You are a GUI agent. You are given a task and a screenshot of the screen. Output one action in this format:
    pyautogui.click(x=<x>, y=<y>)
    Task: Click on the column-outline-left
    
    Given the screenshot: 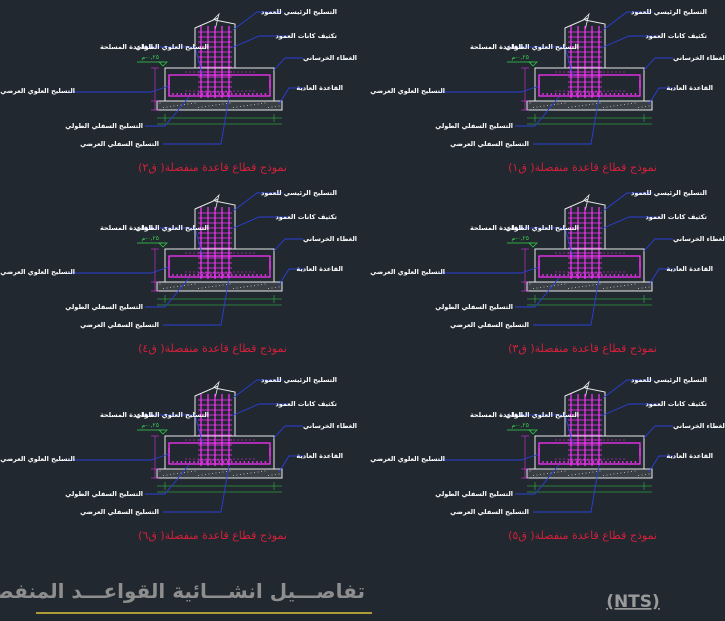 What is the action you would take?
    pyautogui.click(x=206, y=223)
    